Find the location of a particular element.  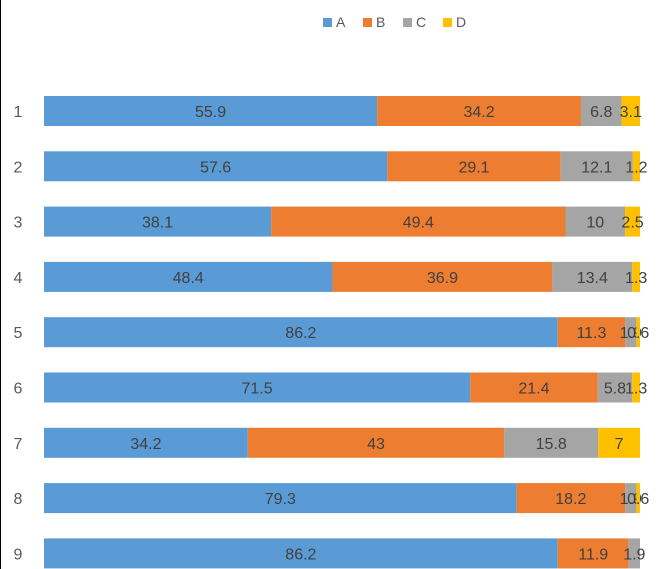

bar-row-8: 79.3 18.2 1.90.6 is located at coordinates (346, 498).